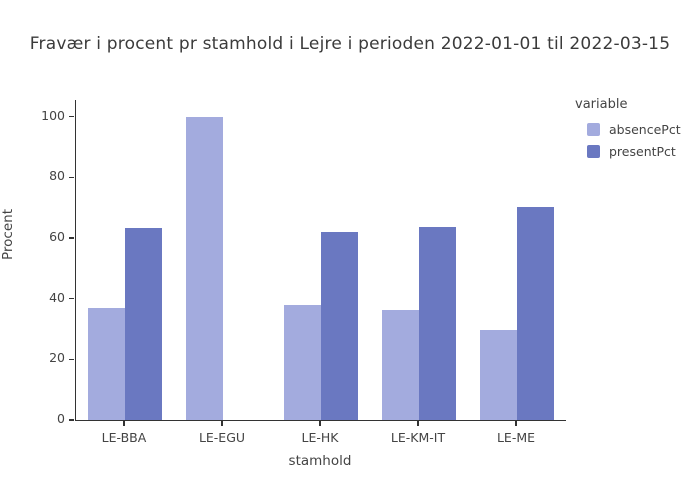 Image resolution: width=700 pixels, height=500 pixels. I want to click on bar-group-le-bba, so click(125, 260).